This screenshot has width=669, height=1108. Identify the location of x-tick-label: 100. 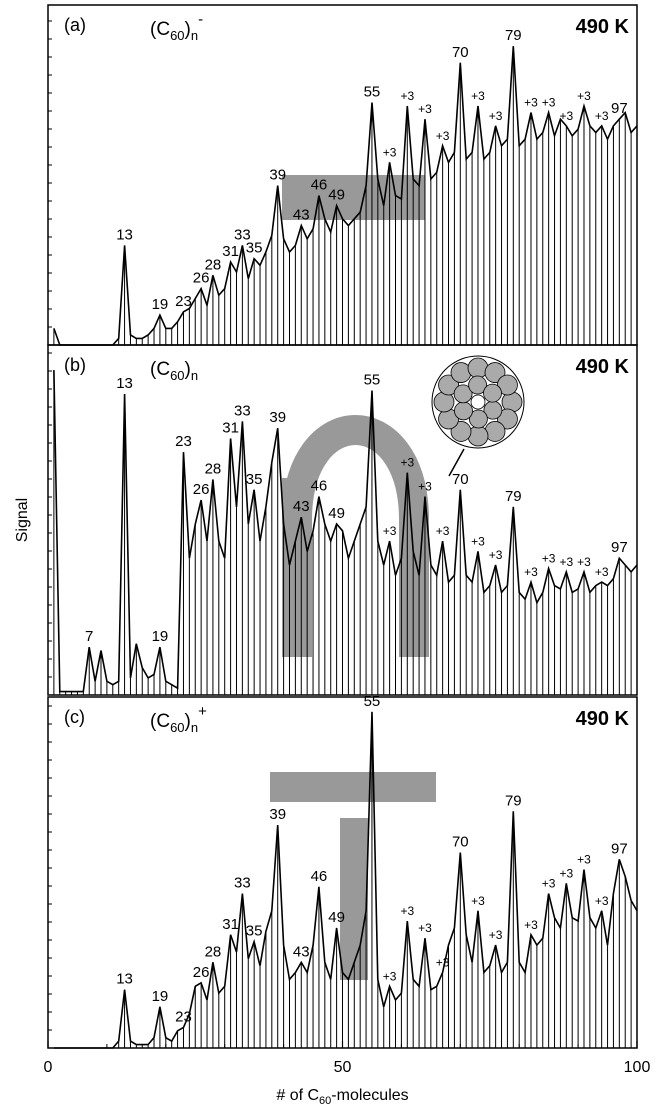
(637, 1067).